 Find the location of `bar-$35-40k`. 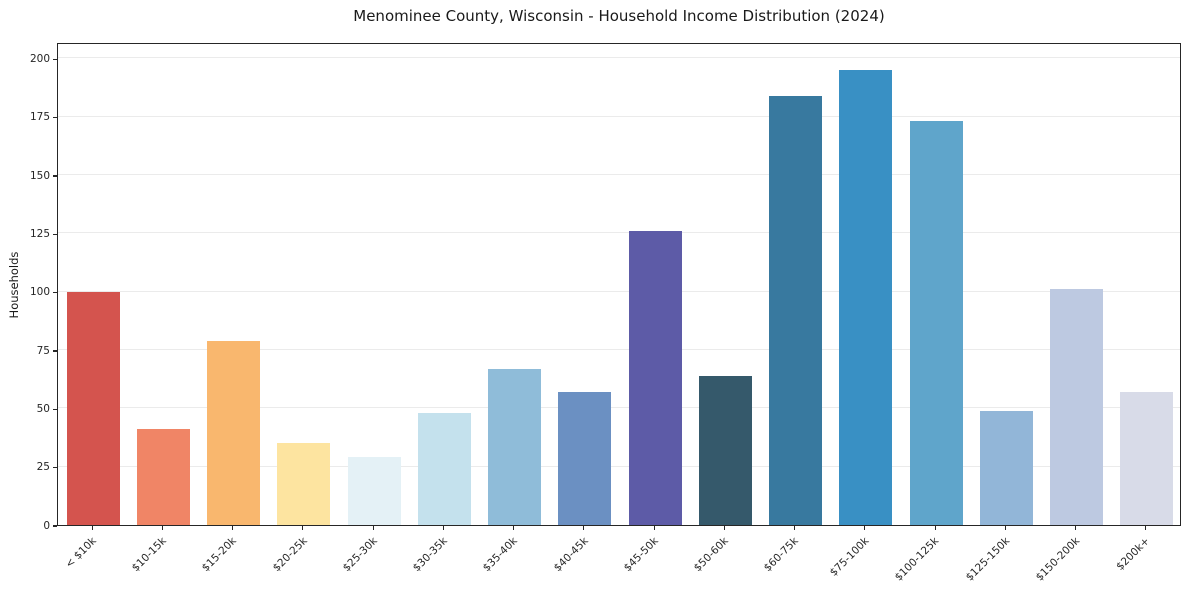

bar-$35-40k is located at coordinates (515, 446).